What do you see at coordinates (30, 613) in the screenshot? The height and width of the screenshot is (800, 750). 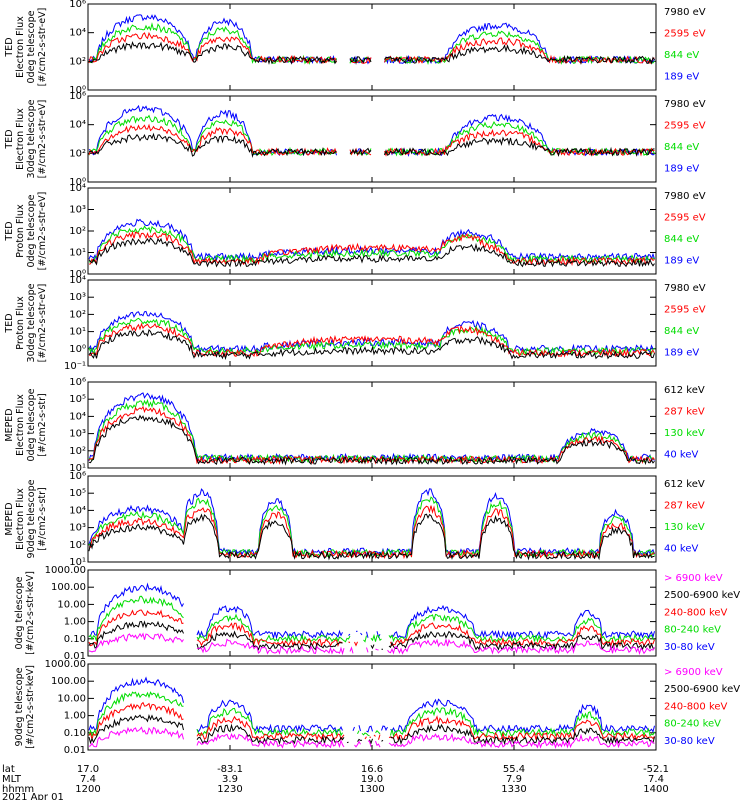 I see `y-axis-label: [#/cm2-s-str-keV]` at bounding box center [30, 613].